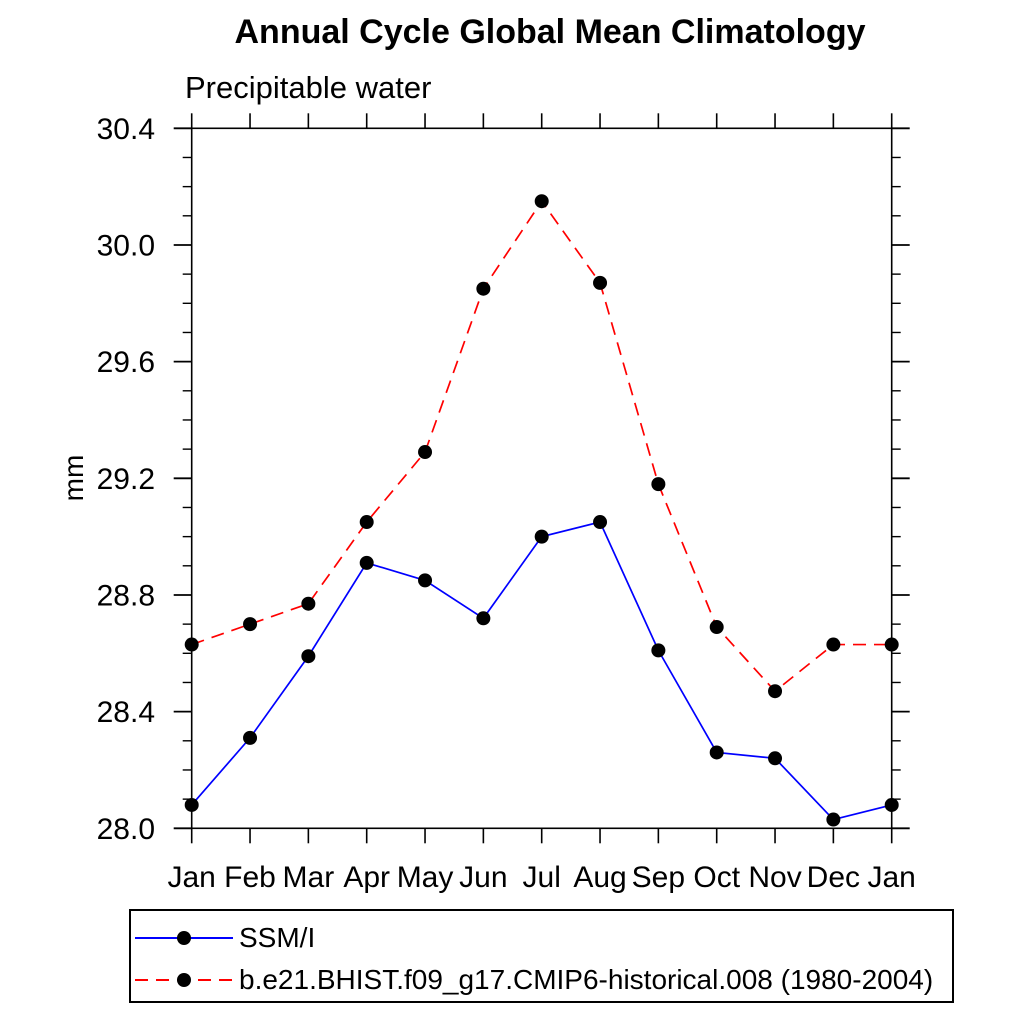  I want to click on x-tick-label: Apr, so click(366, 877).